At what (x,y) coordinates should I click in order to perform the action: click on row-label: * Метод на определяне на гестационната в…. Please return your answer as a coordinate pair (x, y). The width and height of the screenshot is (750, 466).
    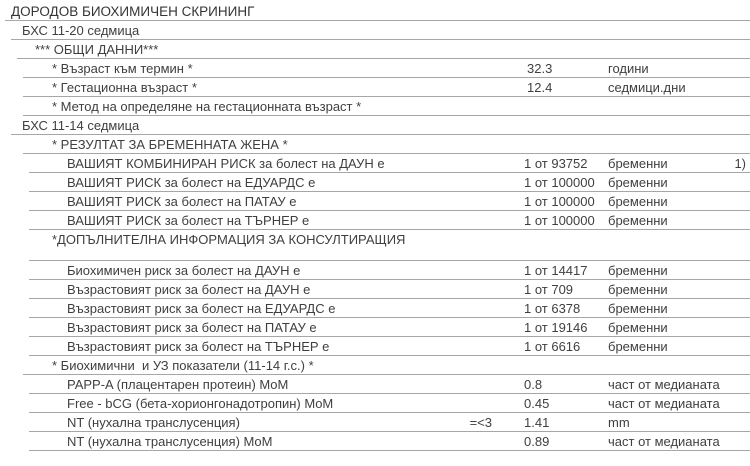
    Looking at the image, I should click on (207, 106).